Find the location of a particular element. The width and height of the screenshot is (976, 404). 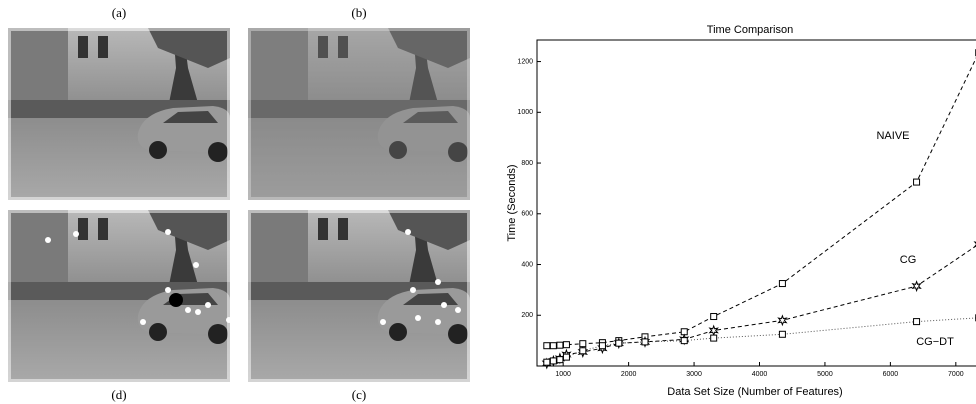

y-tick-label: 400 is located at coordinates (527, 264).